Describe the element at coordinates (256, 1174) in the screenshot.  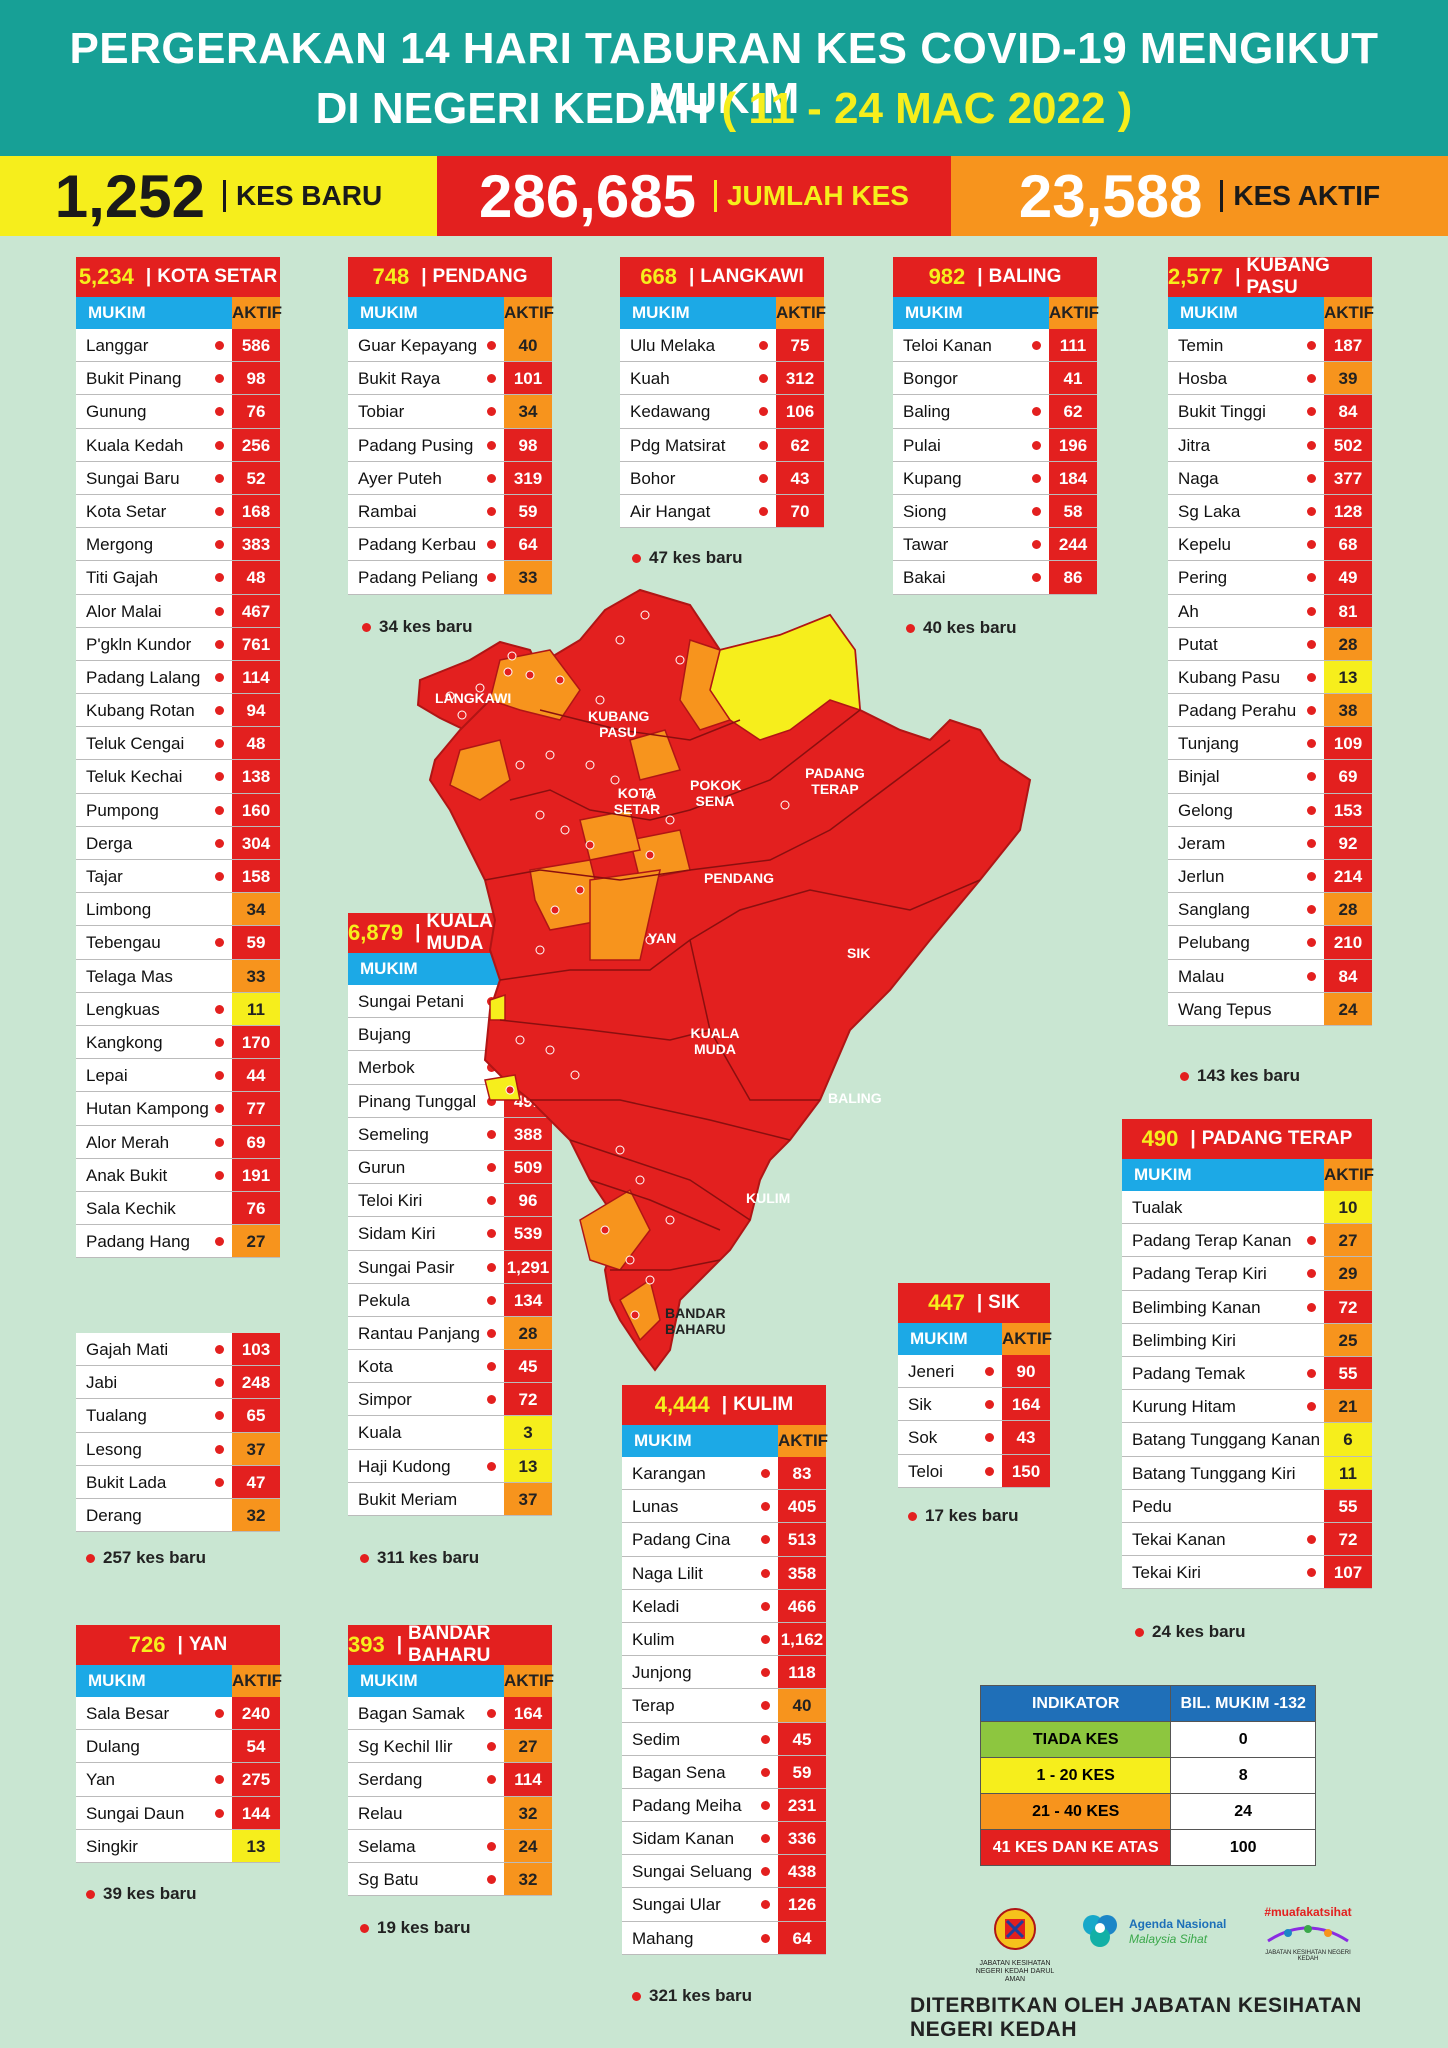
I see `aktif-value: 191` at that location.